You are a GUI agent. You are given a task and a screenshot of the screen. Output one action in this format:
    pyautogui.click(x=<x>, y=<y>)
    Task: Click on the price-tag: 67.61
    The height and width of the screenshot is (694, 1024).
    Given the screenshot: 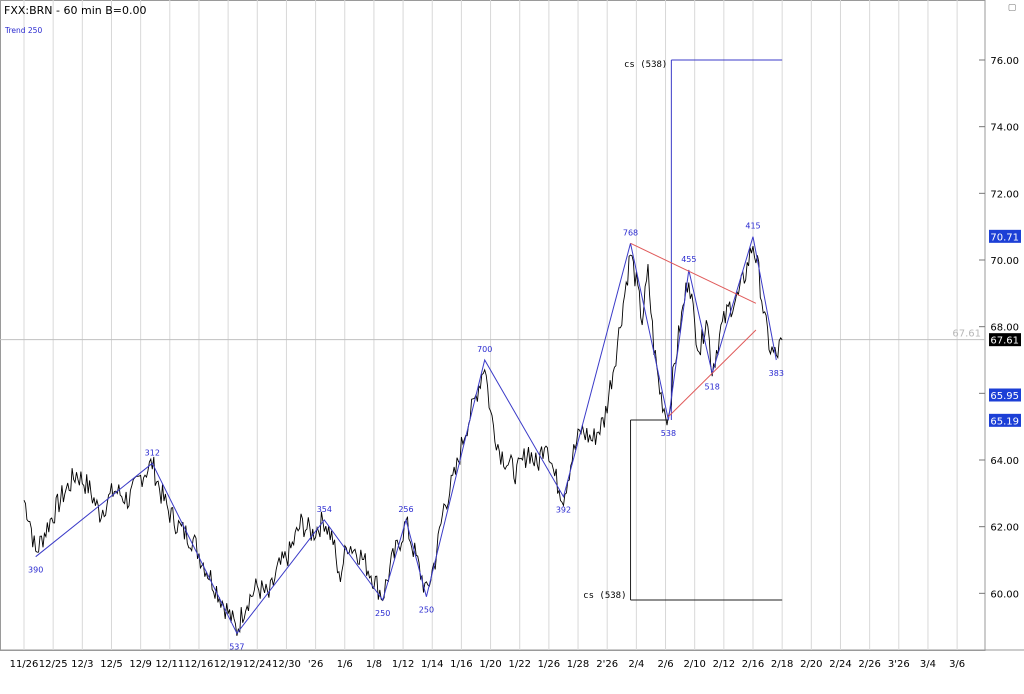 What is the action you would take?
    pyautogui.click(x=1005, y=340)
    